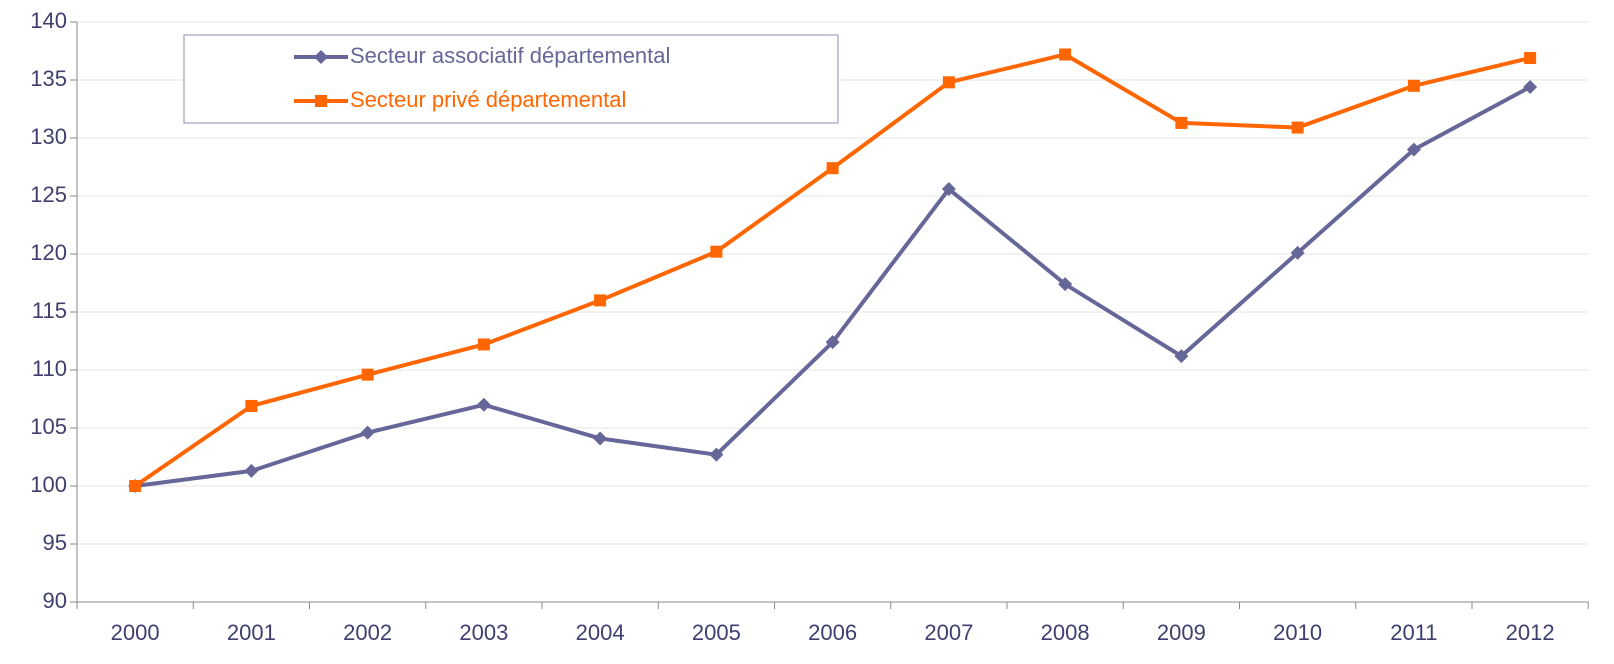 The height and width of the screenshot is (664, 1614). What do you see at coordinates (1297, 632) in the screenshot?
I see `x-tick-label: 2010` at bounding box center [1297, 632].